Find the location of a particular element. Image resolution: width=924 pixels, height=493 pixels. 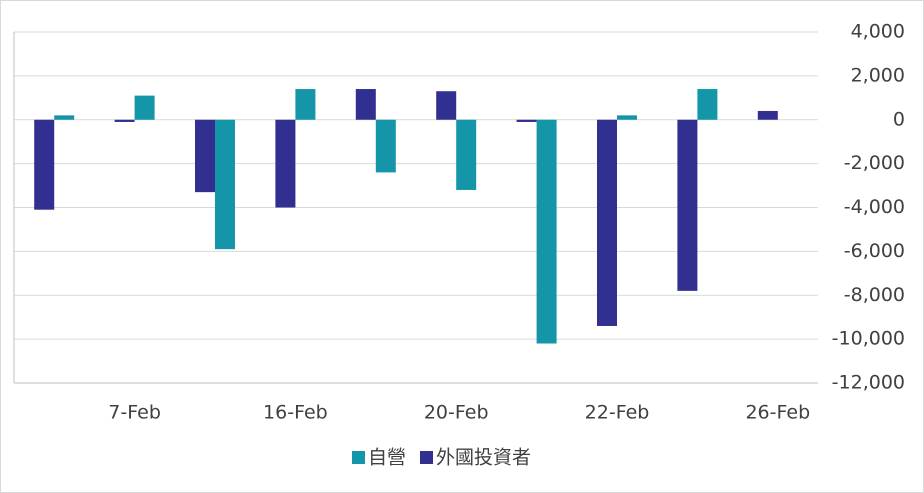

x-tick-label: 20-Feb is located at coordinates (456, 413).